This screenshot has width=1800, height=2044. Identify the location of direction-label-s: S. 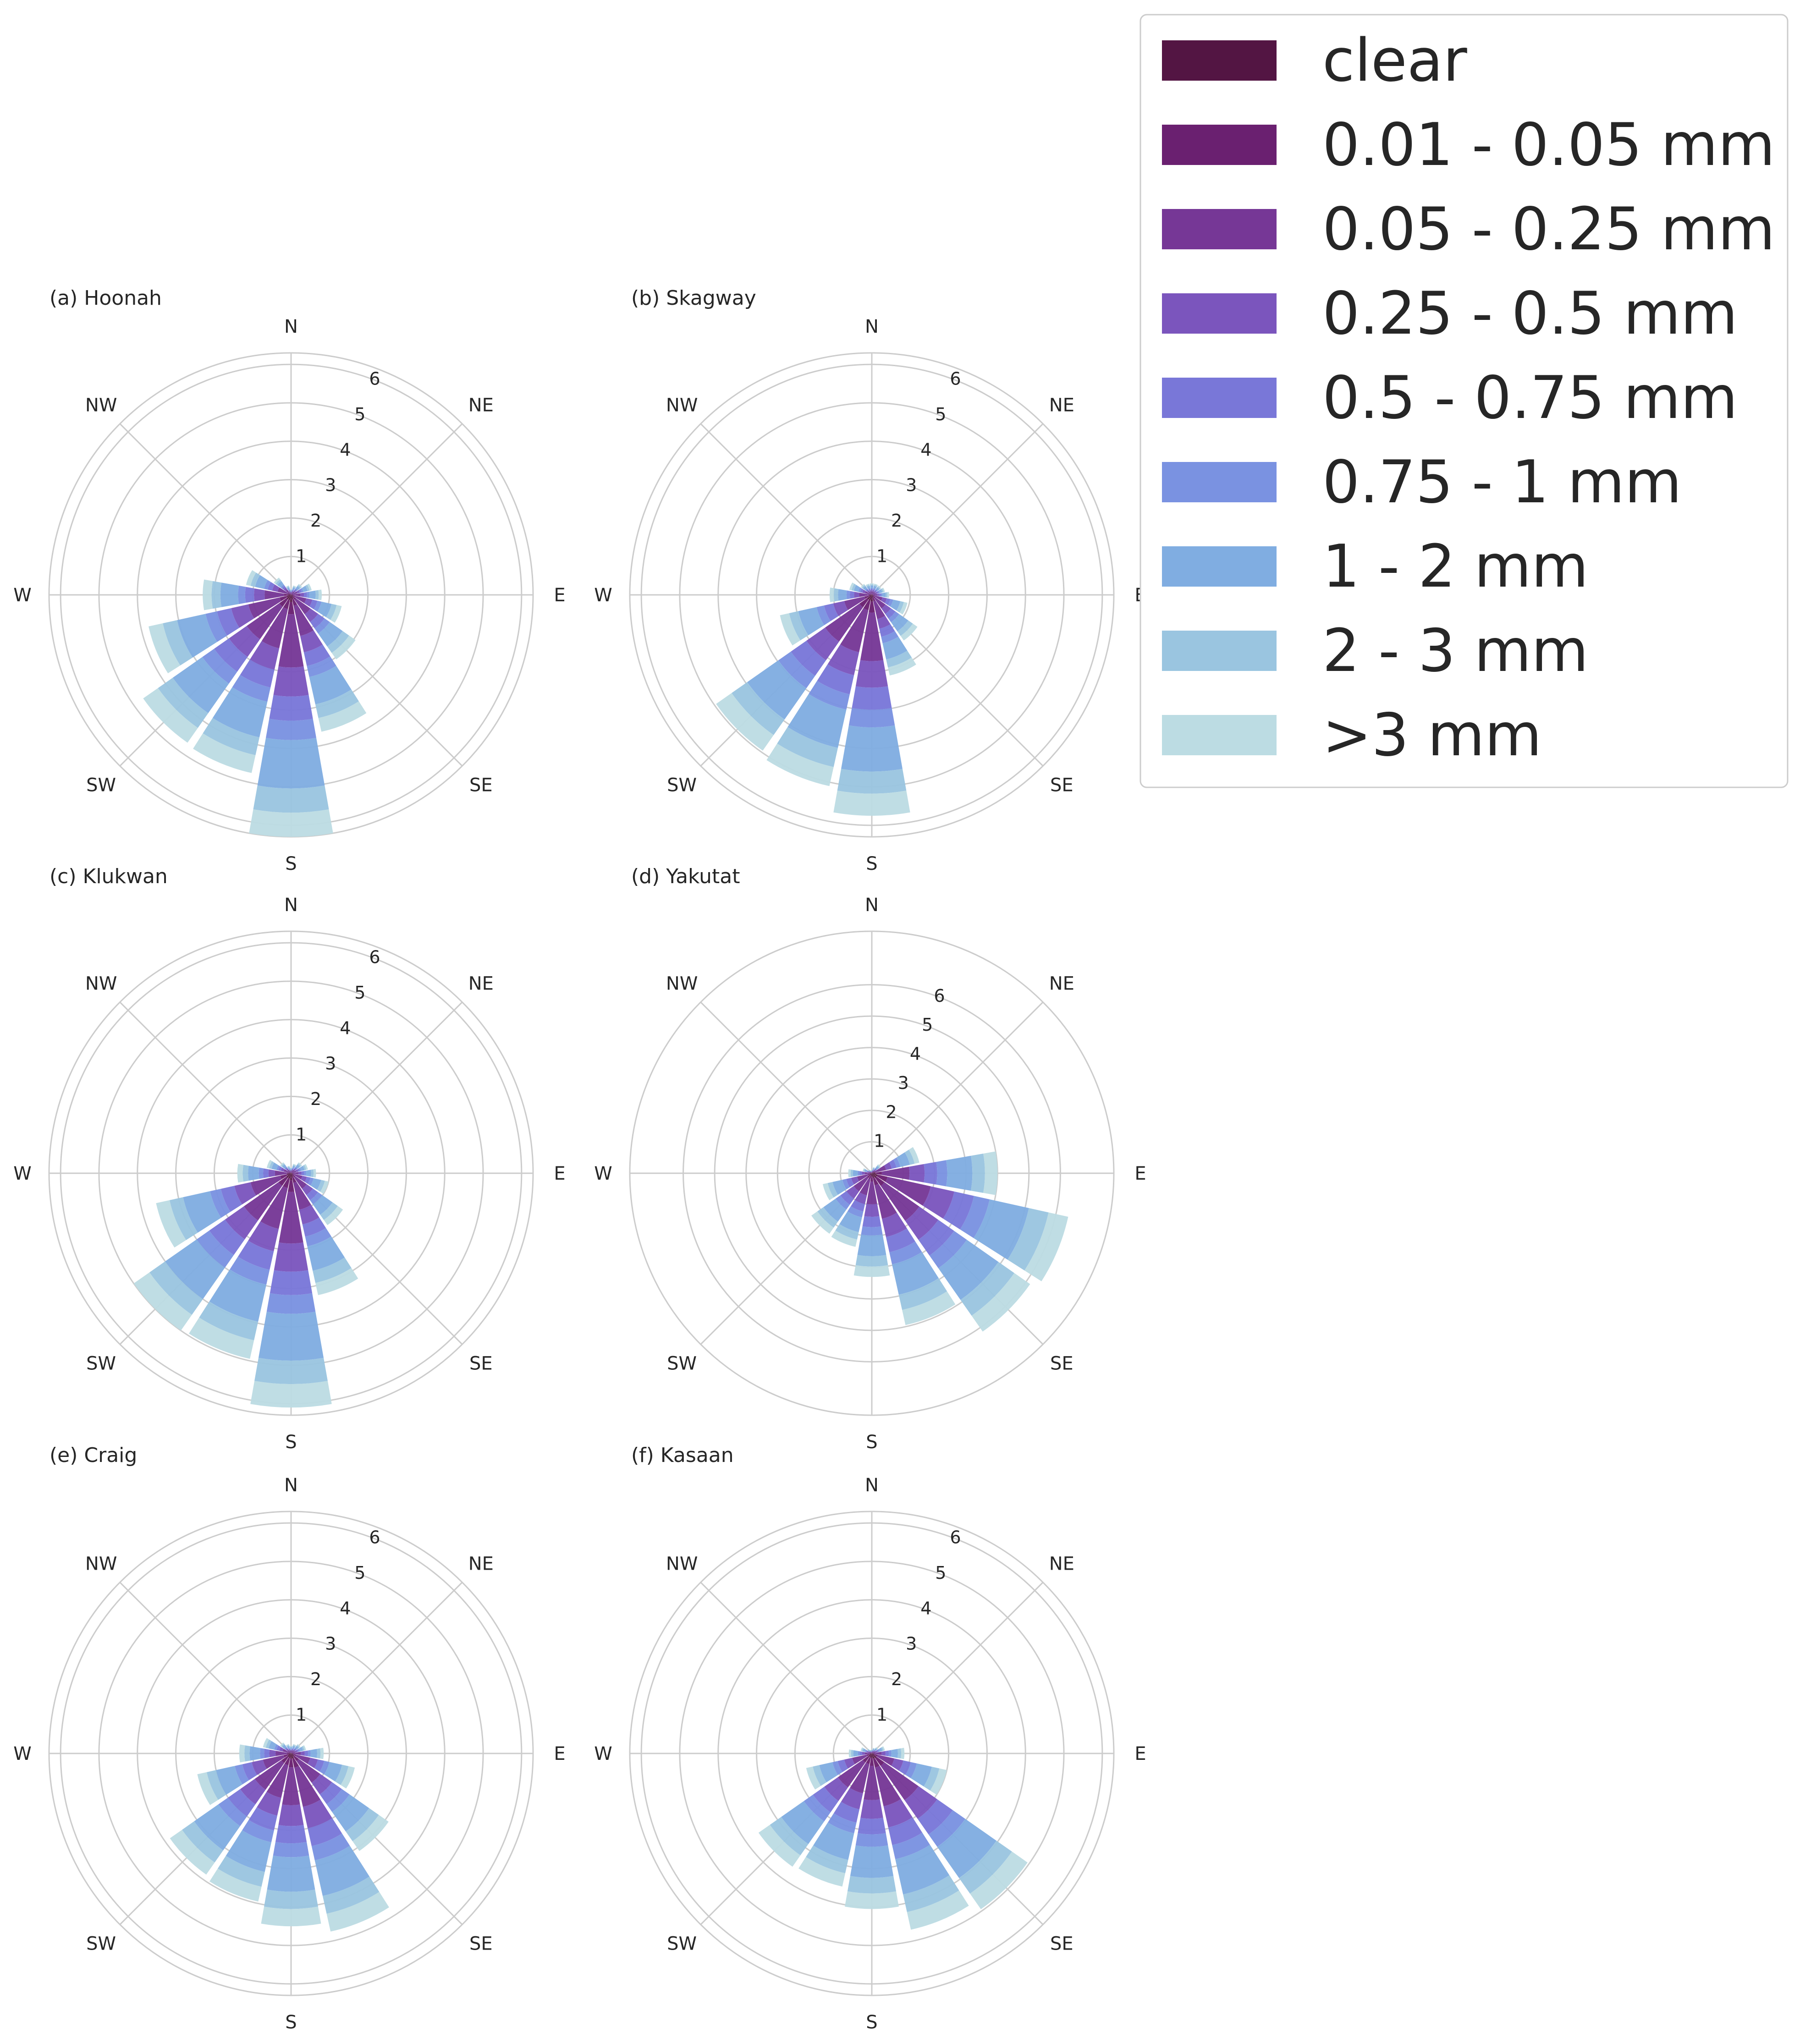
(291, 1442).